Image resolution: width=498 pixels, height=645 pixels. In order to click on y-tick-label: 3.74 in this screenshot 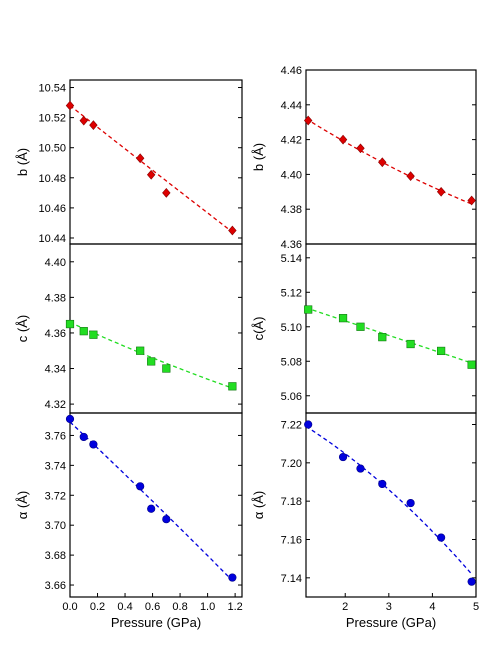, I will do `click(55, 466)`.